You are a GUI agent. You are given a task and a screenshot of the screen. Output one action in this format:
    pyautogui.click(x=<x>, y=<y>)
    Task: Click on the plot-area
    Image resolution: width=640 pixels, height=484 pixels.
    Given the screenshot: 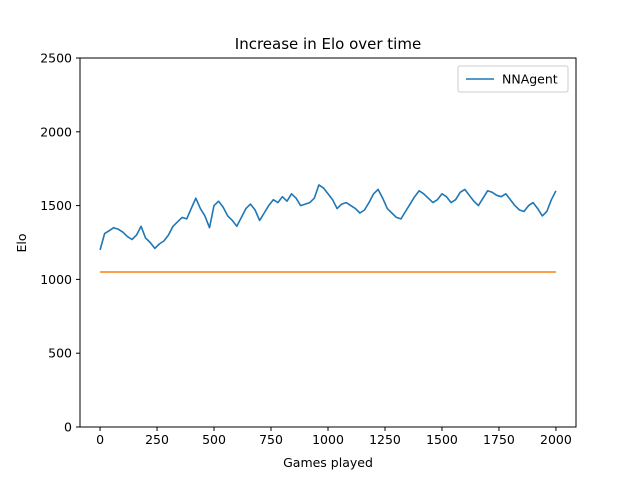 What is the action you would take?
    pyautogui.click(x=328, y=228)
    